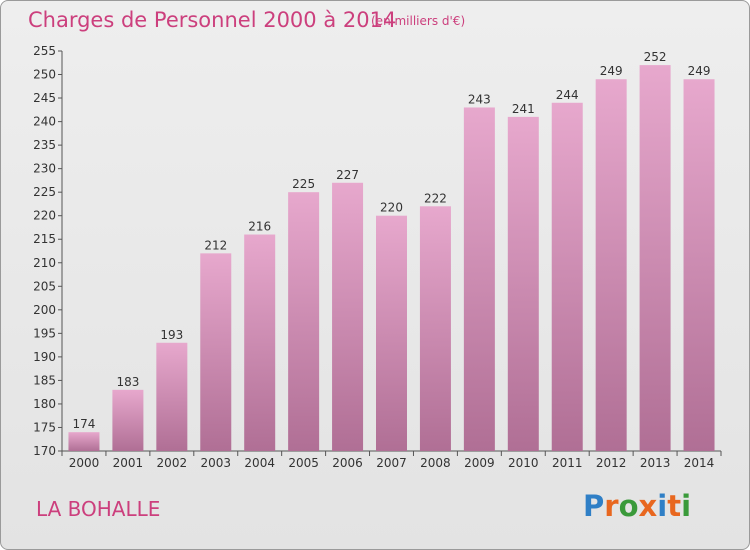 The image size is (750, 550). I want to click on data-label: 244, so click(567, 95).